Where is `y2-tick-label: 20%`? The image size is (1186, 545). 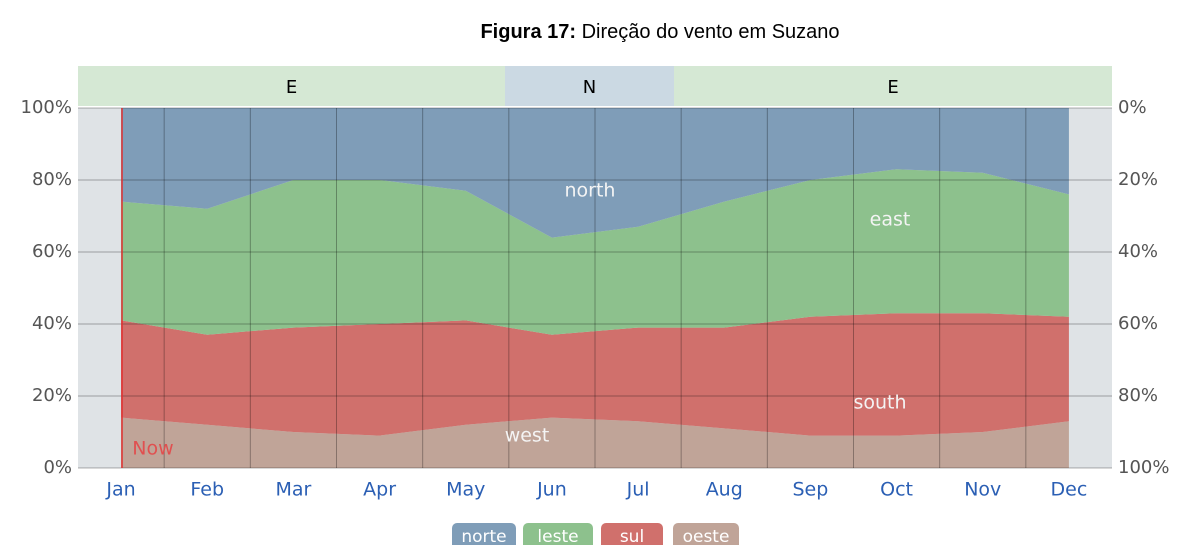
y2-tick-label: 20% is located at coordinates (1138, 179).